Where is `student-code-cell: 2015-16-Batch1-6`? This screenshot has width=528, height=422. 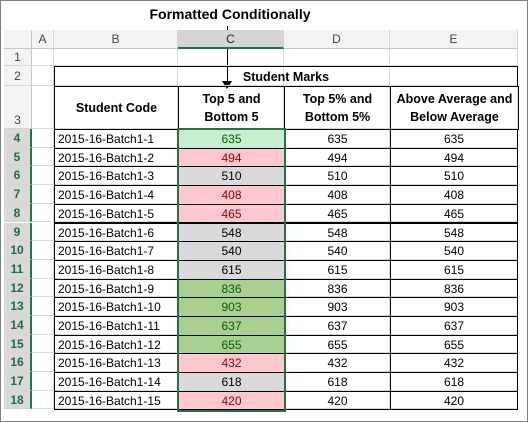
student-code-cell: 2015-16-Batch1-6 is located at coordinates (116, 232).